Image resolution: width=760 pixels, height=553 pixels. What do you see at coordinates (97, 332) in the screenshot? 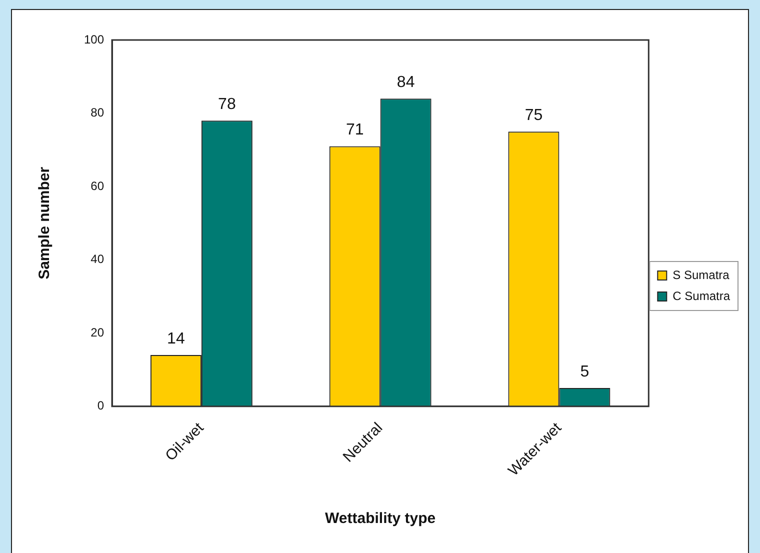
I see `y-tick-label: 20` at bounding box center [97, 332].